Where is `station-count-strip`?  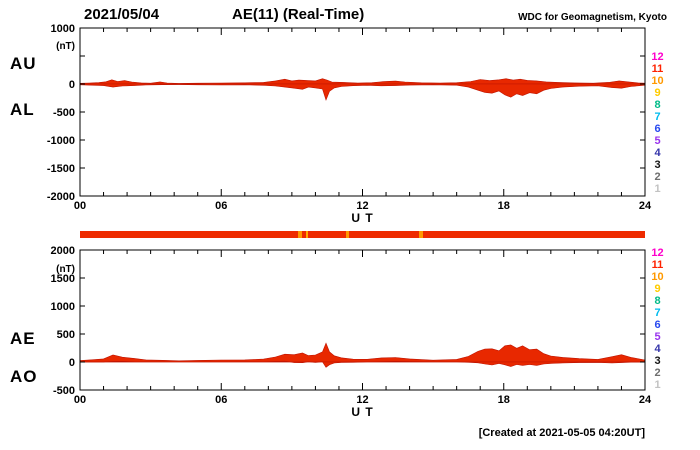 station-count-strip is located at coordinates (362, 234).